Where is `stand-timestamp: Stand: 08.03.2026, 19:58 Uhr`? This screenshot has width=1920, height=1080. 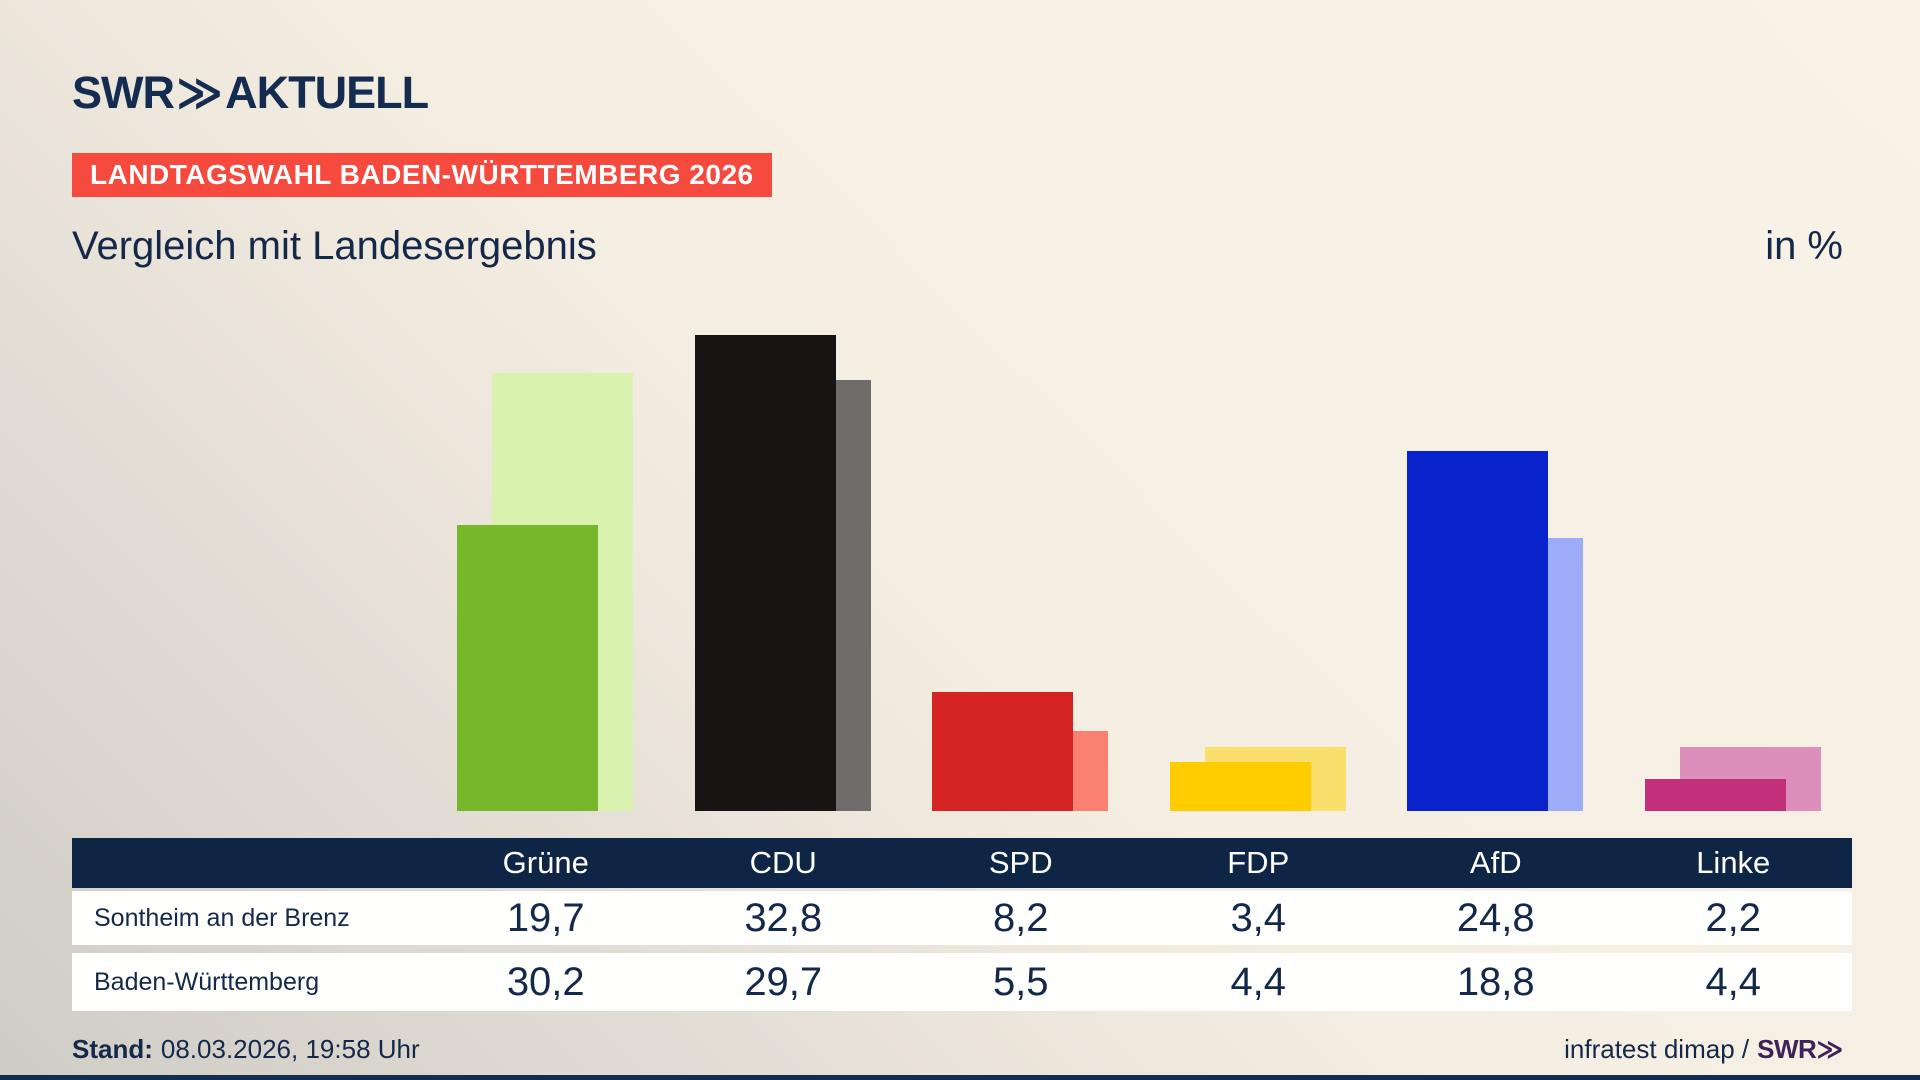 stand-timestamp: Stand: 08.03.2026, 19:58 Uhr is located at coordinates (246, 1049).